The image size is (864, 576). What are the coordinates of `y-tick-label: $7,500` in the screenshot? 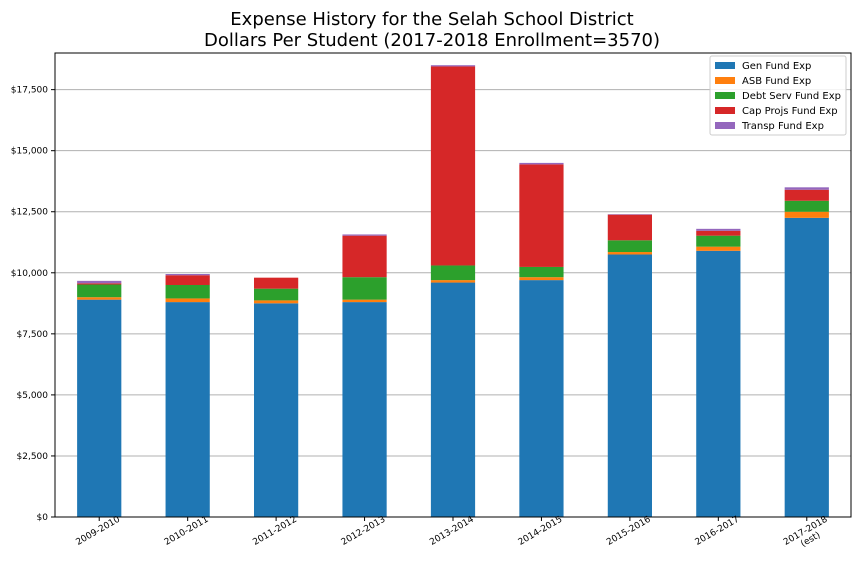 It's located at (33, 335).